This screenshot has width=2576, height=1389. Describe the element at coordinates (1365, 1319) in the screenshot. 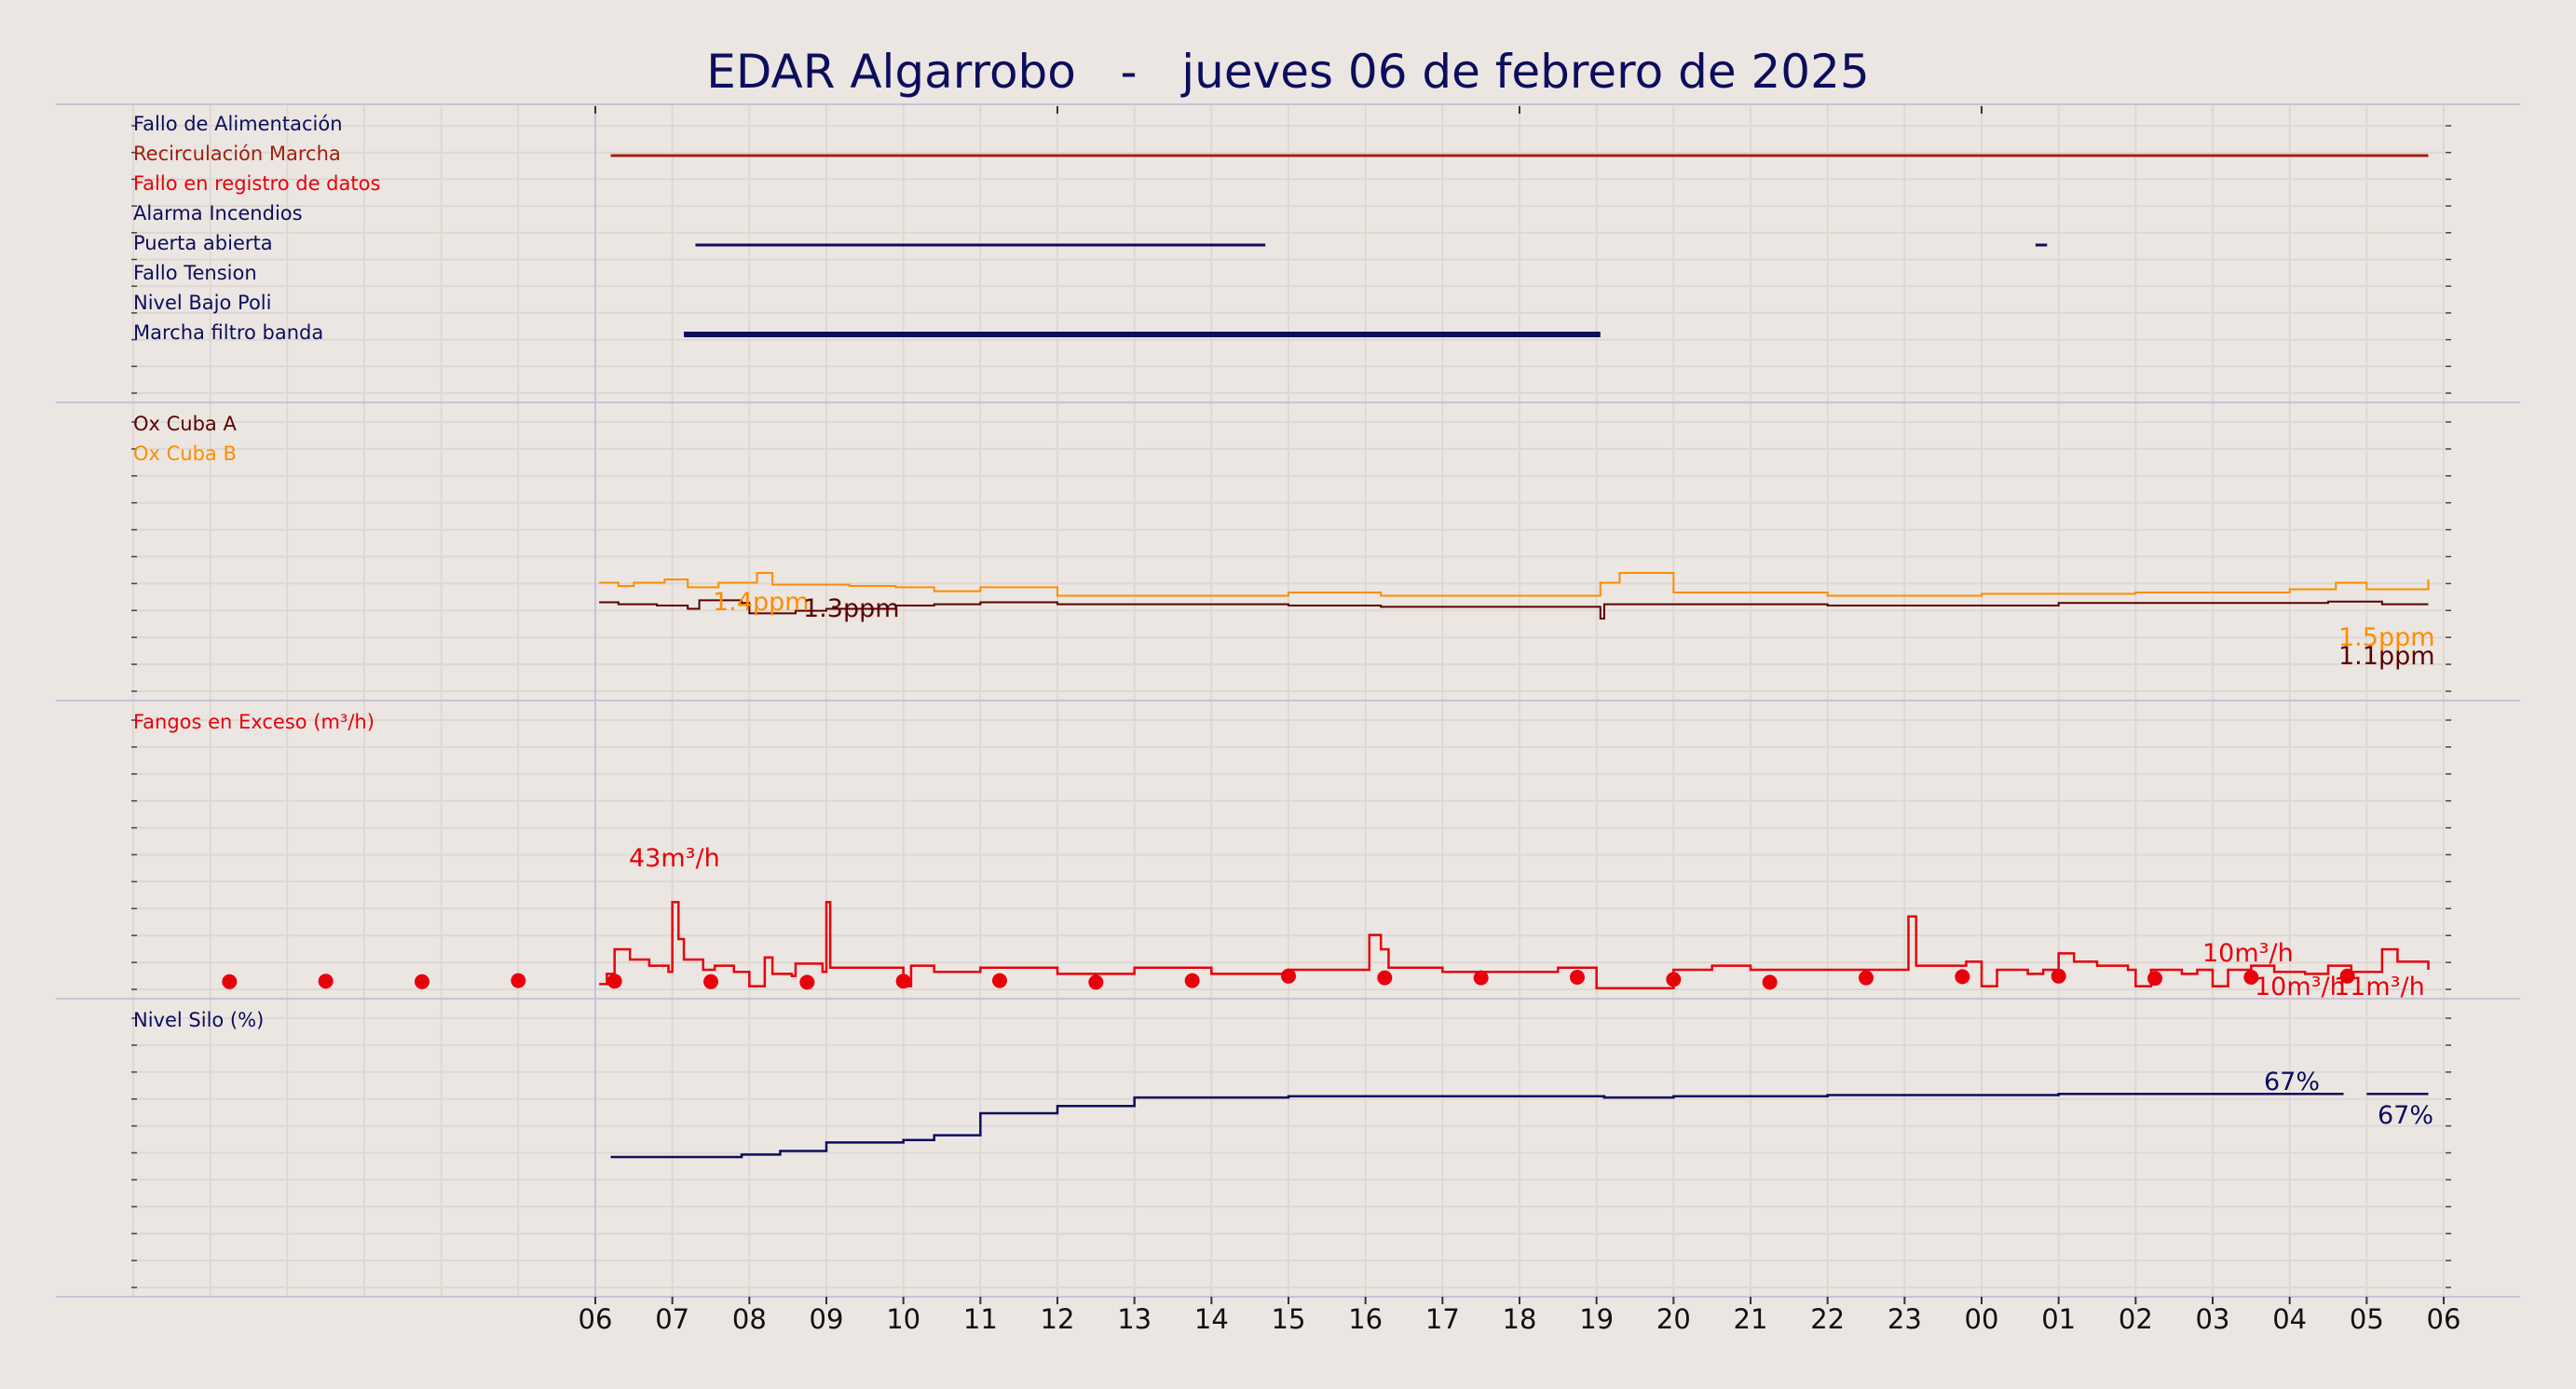

I see `x-tick-label: 16` at that location.